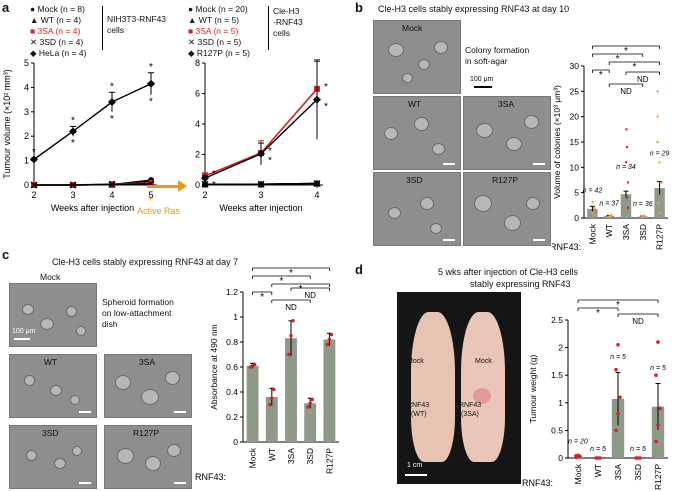 The height and width of the screenshot is (491, 674). What do you see at coordinates (433, 387) in the screenshot?
I see `mouse-left` at bounding box center [433, 387].